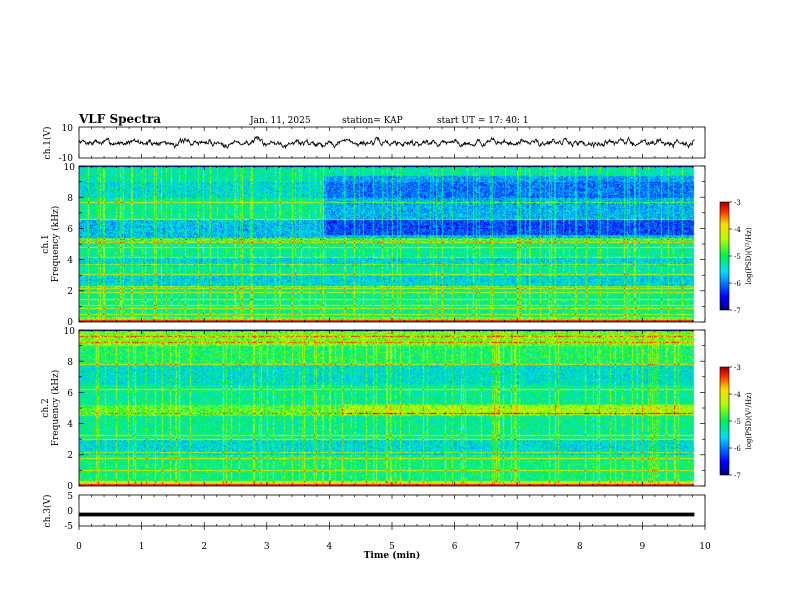 Image resolution: width=792 pixels, height=612 pixels. I want to click on ch3-ylabel: ch.3(V), so click(47, 511).